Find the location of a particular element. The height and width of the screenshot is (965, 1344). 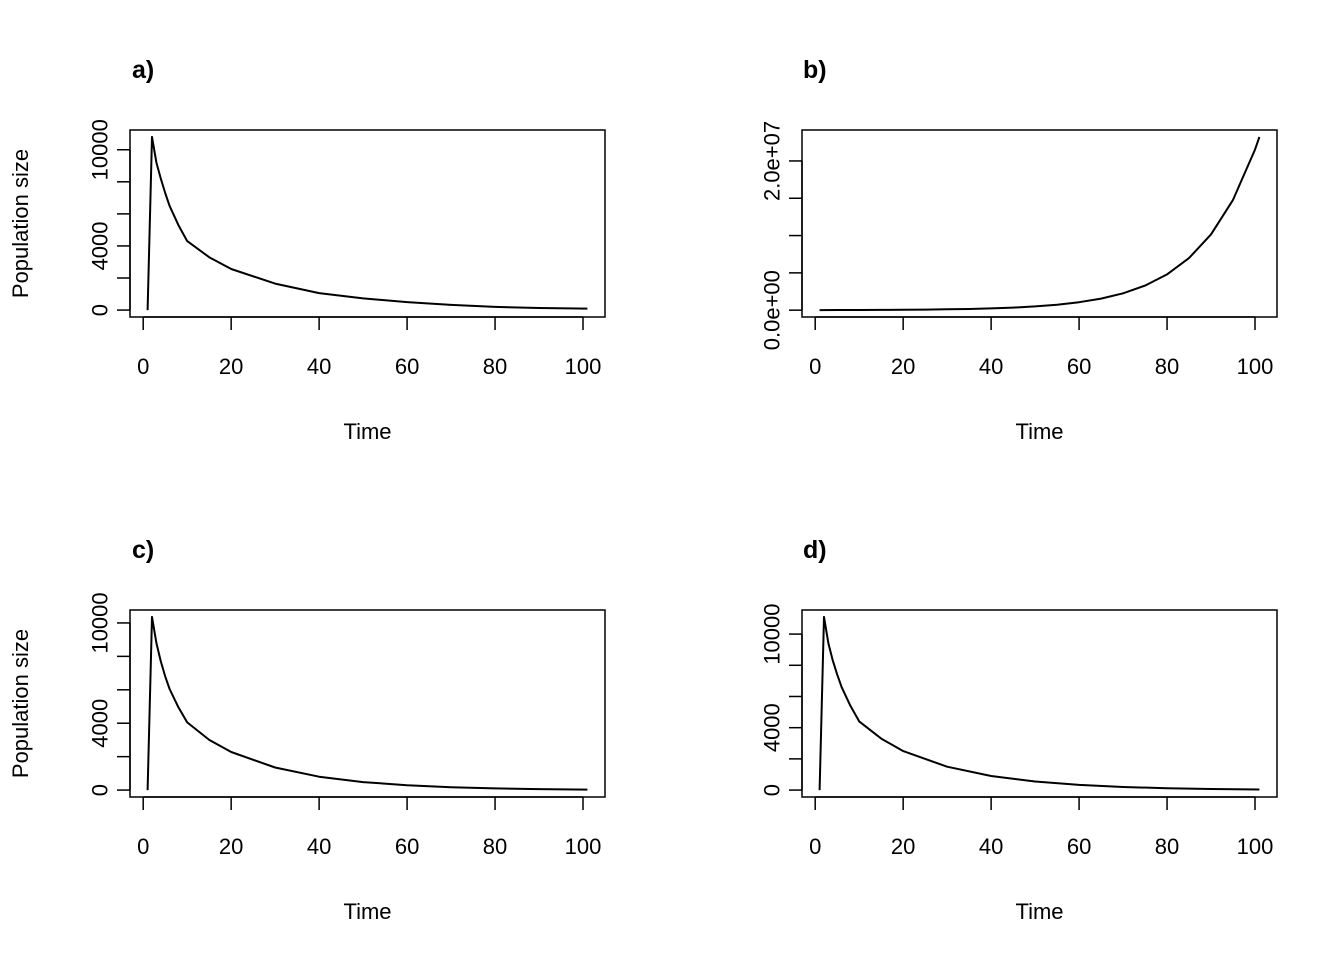

panel-title: d) is located at coordinates (815, 550).